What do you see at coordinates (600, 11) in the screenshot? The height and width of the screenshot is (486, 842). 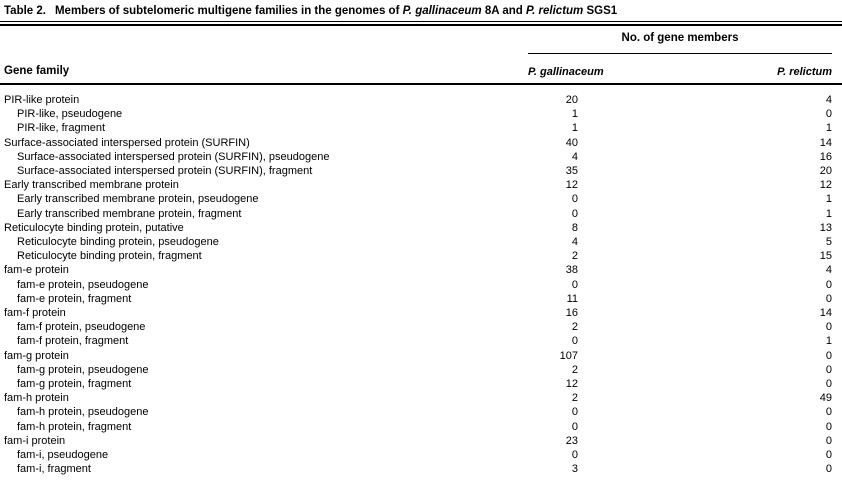 I see `caption-text-3: SGS1` at bounding box center [600, 11].